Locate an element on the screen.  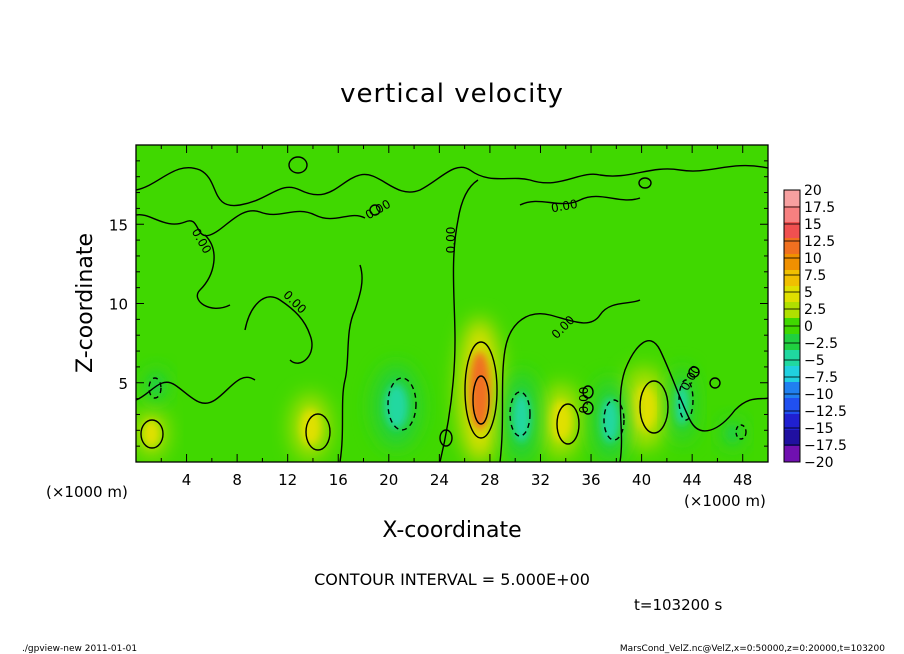
x-tick-label: 8 is located at coordinates (237, 480).